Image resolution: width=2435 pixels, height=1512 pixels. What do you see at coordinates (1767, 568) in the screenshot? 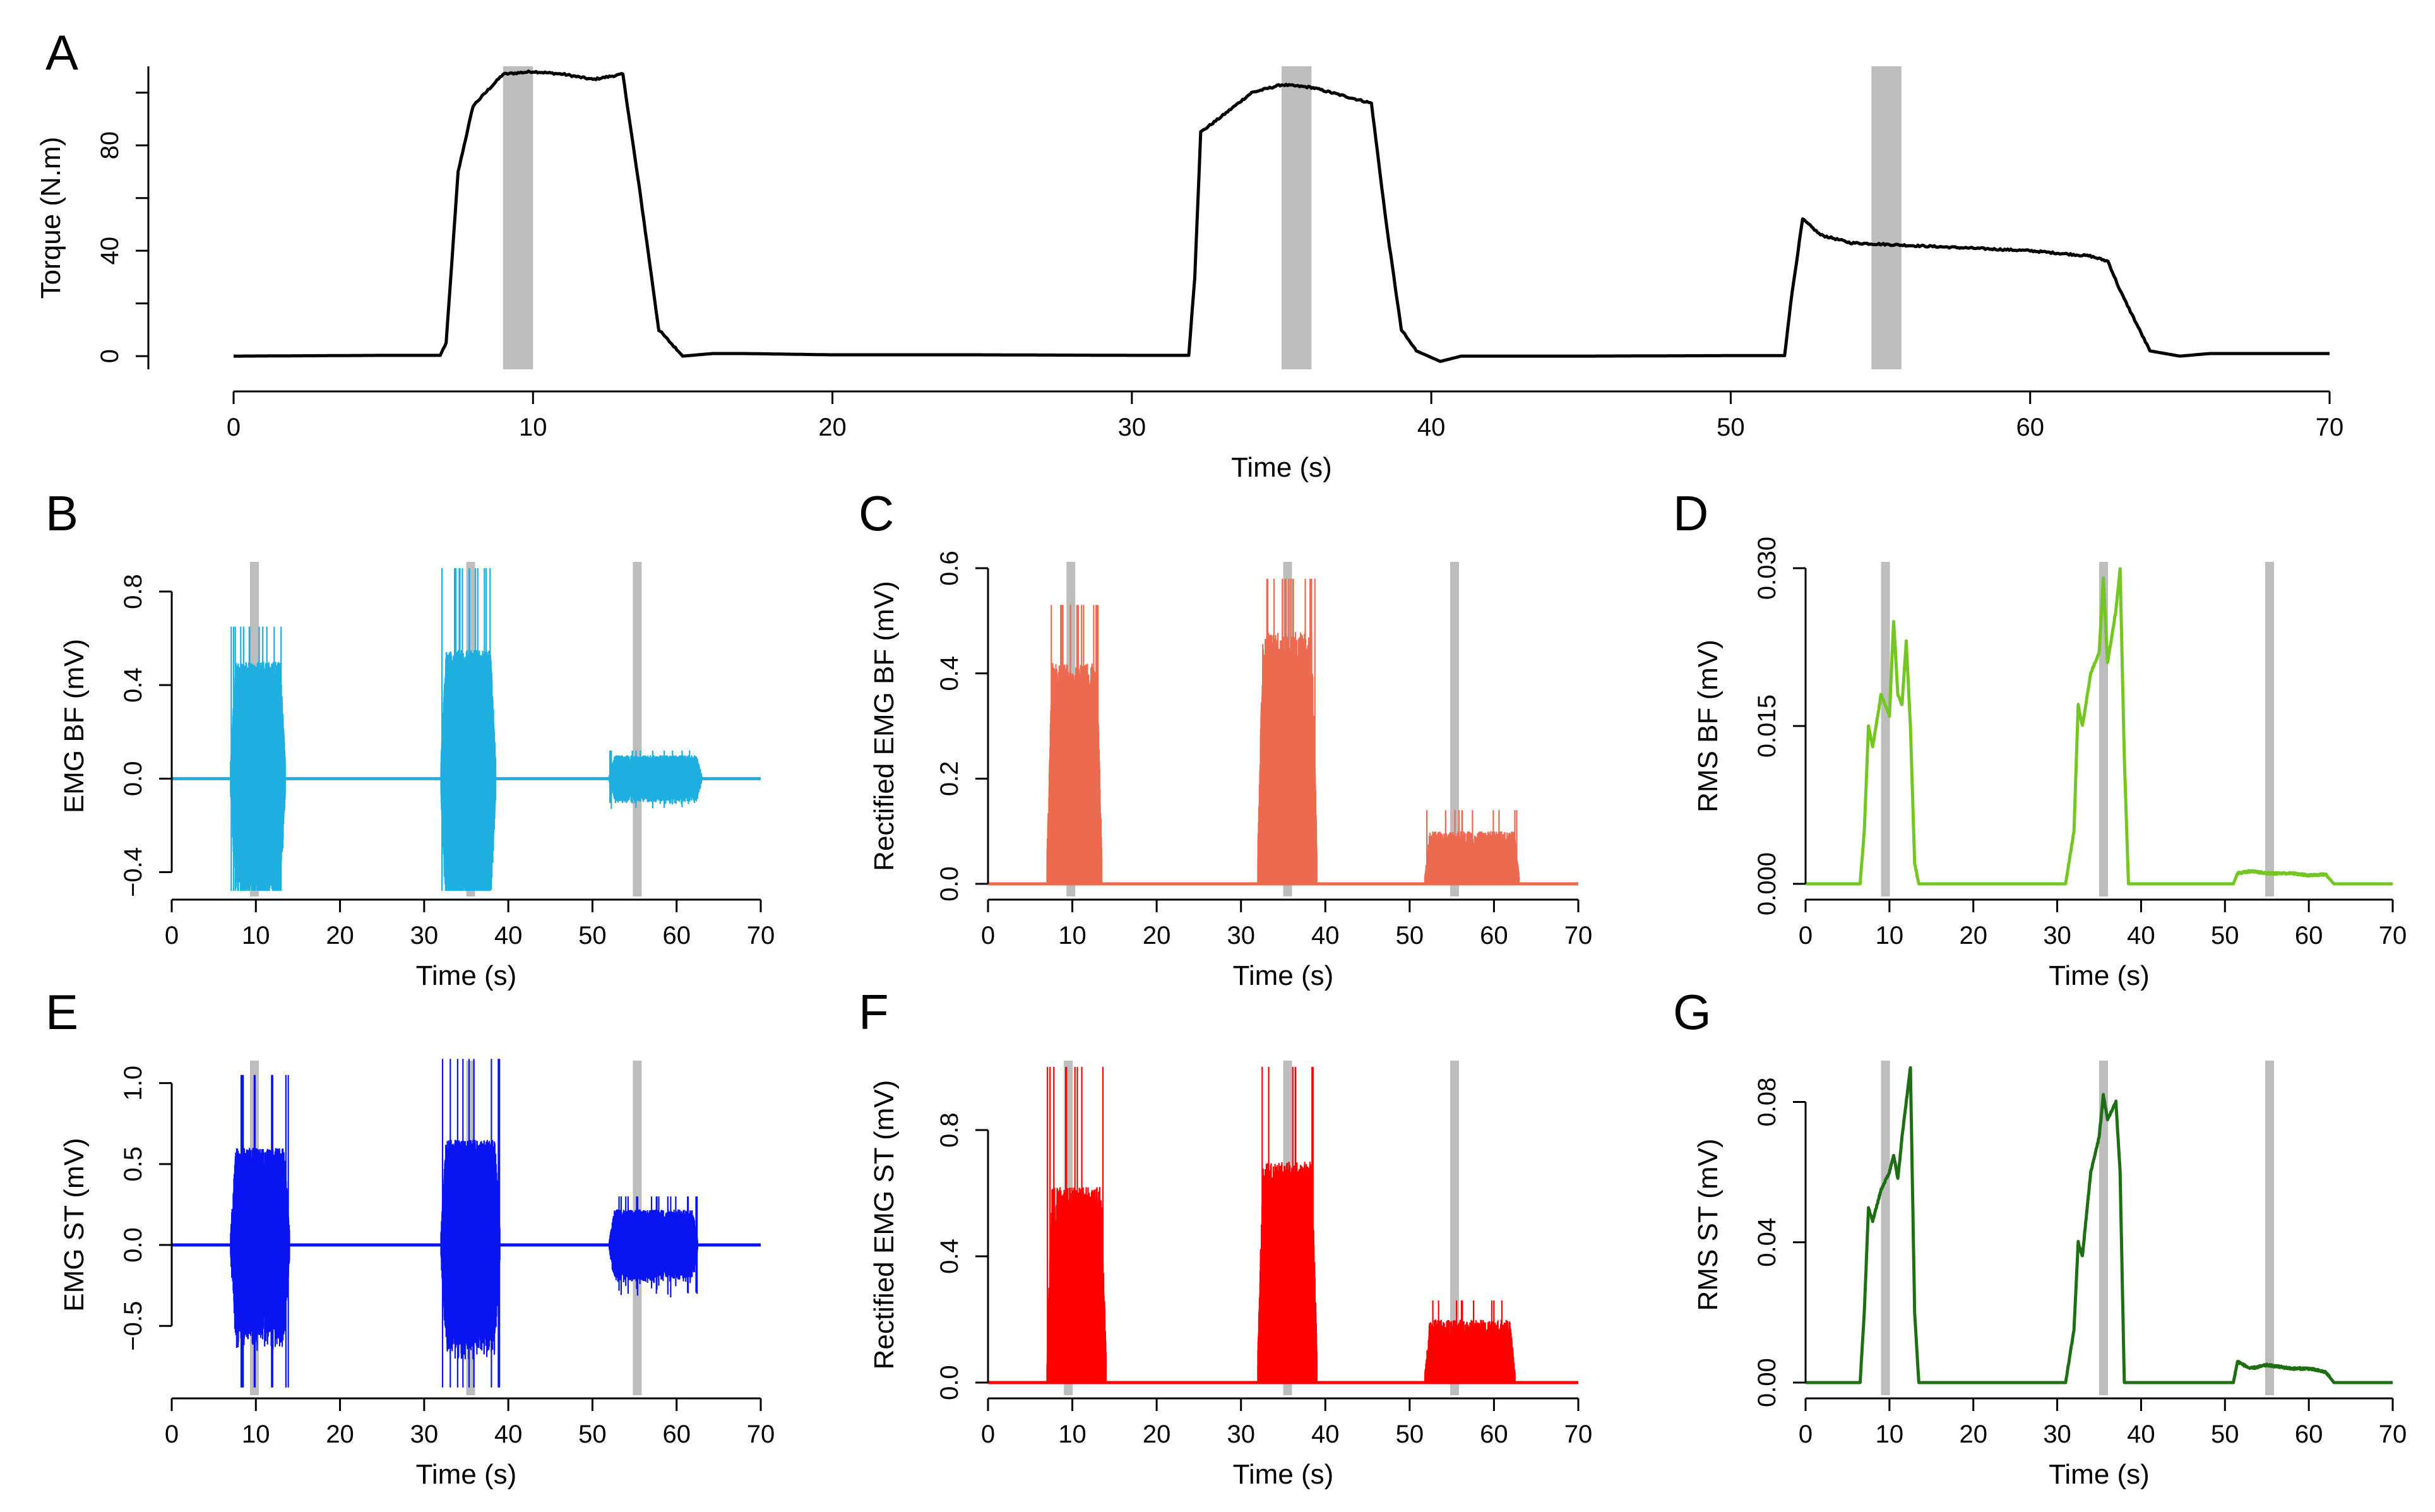
I see `y-tick-label: 0.030` at bounding box center [1767, 568].